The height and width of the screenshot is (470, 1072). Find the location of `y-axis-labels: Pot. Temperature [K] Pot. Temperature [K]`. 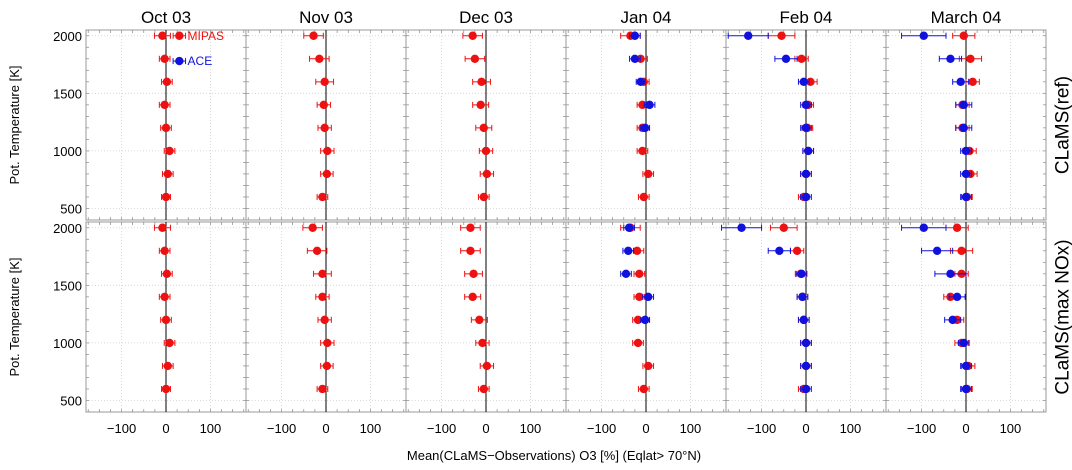

y-axis-labels: Pot. Temperature [K] Pot. Temperature [K] is located at coordinates (14, 221).